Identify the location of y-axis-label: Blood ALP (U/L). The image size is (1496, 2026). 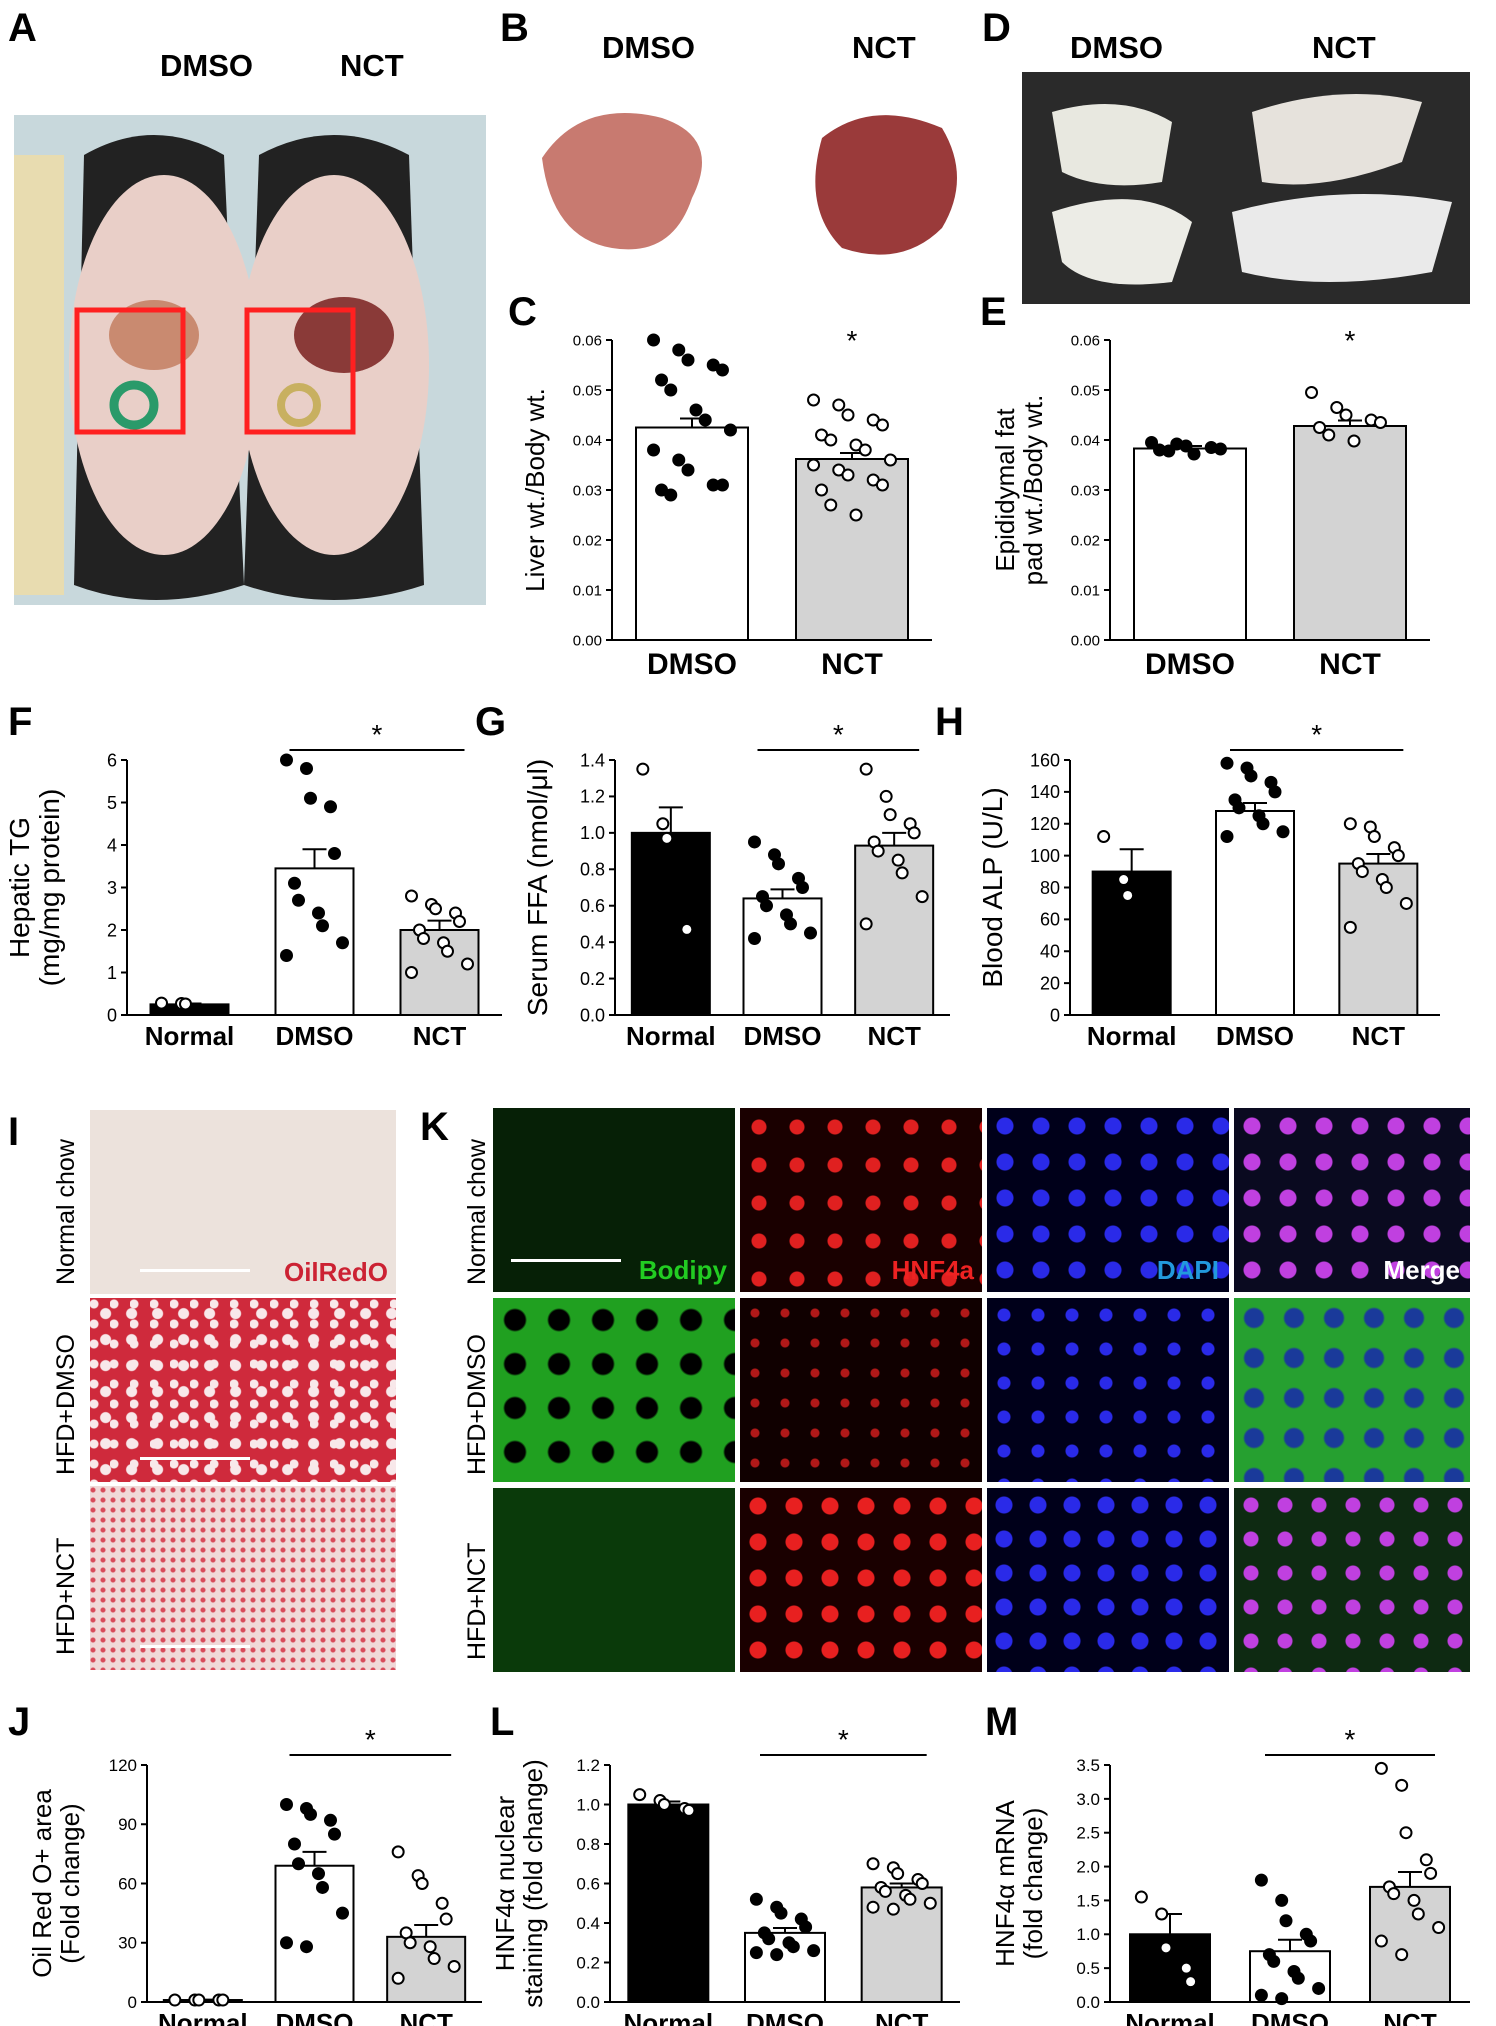
(992, 887).